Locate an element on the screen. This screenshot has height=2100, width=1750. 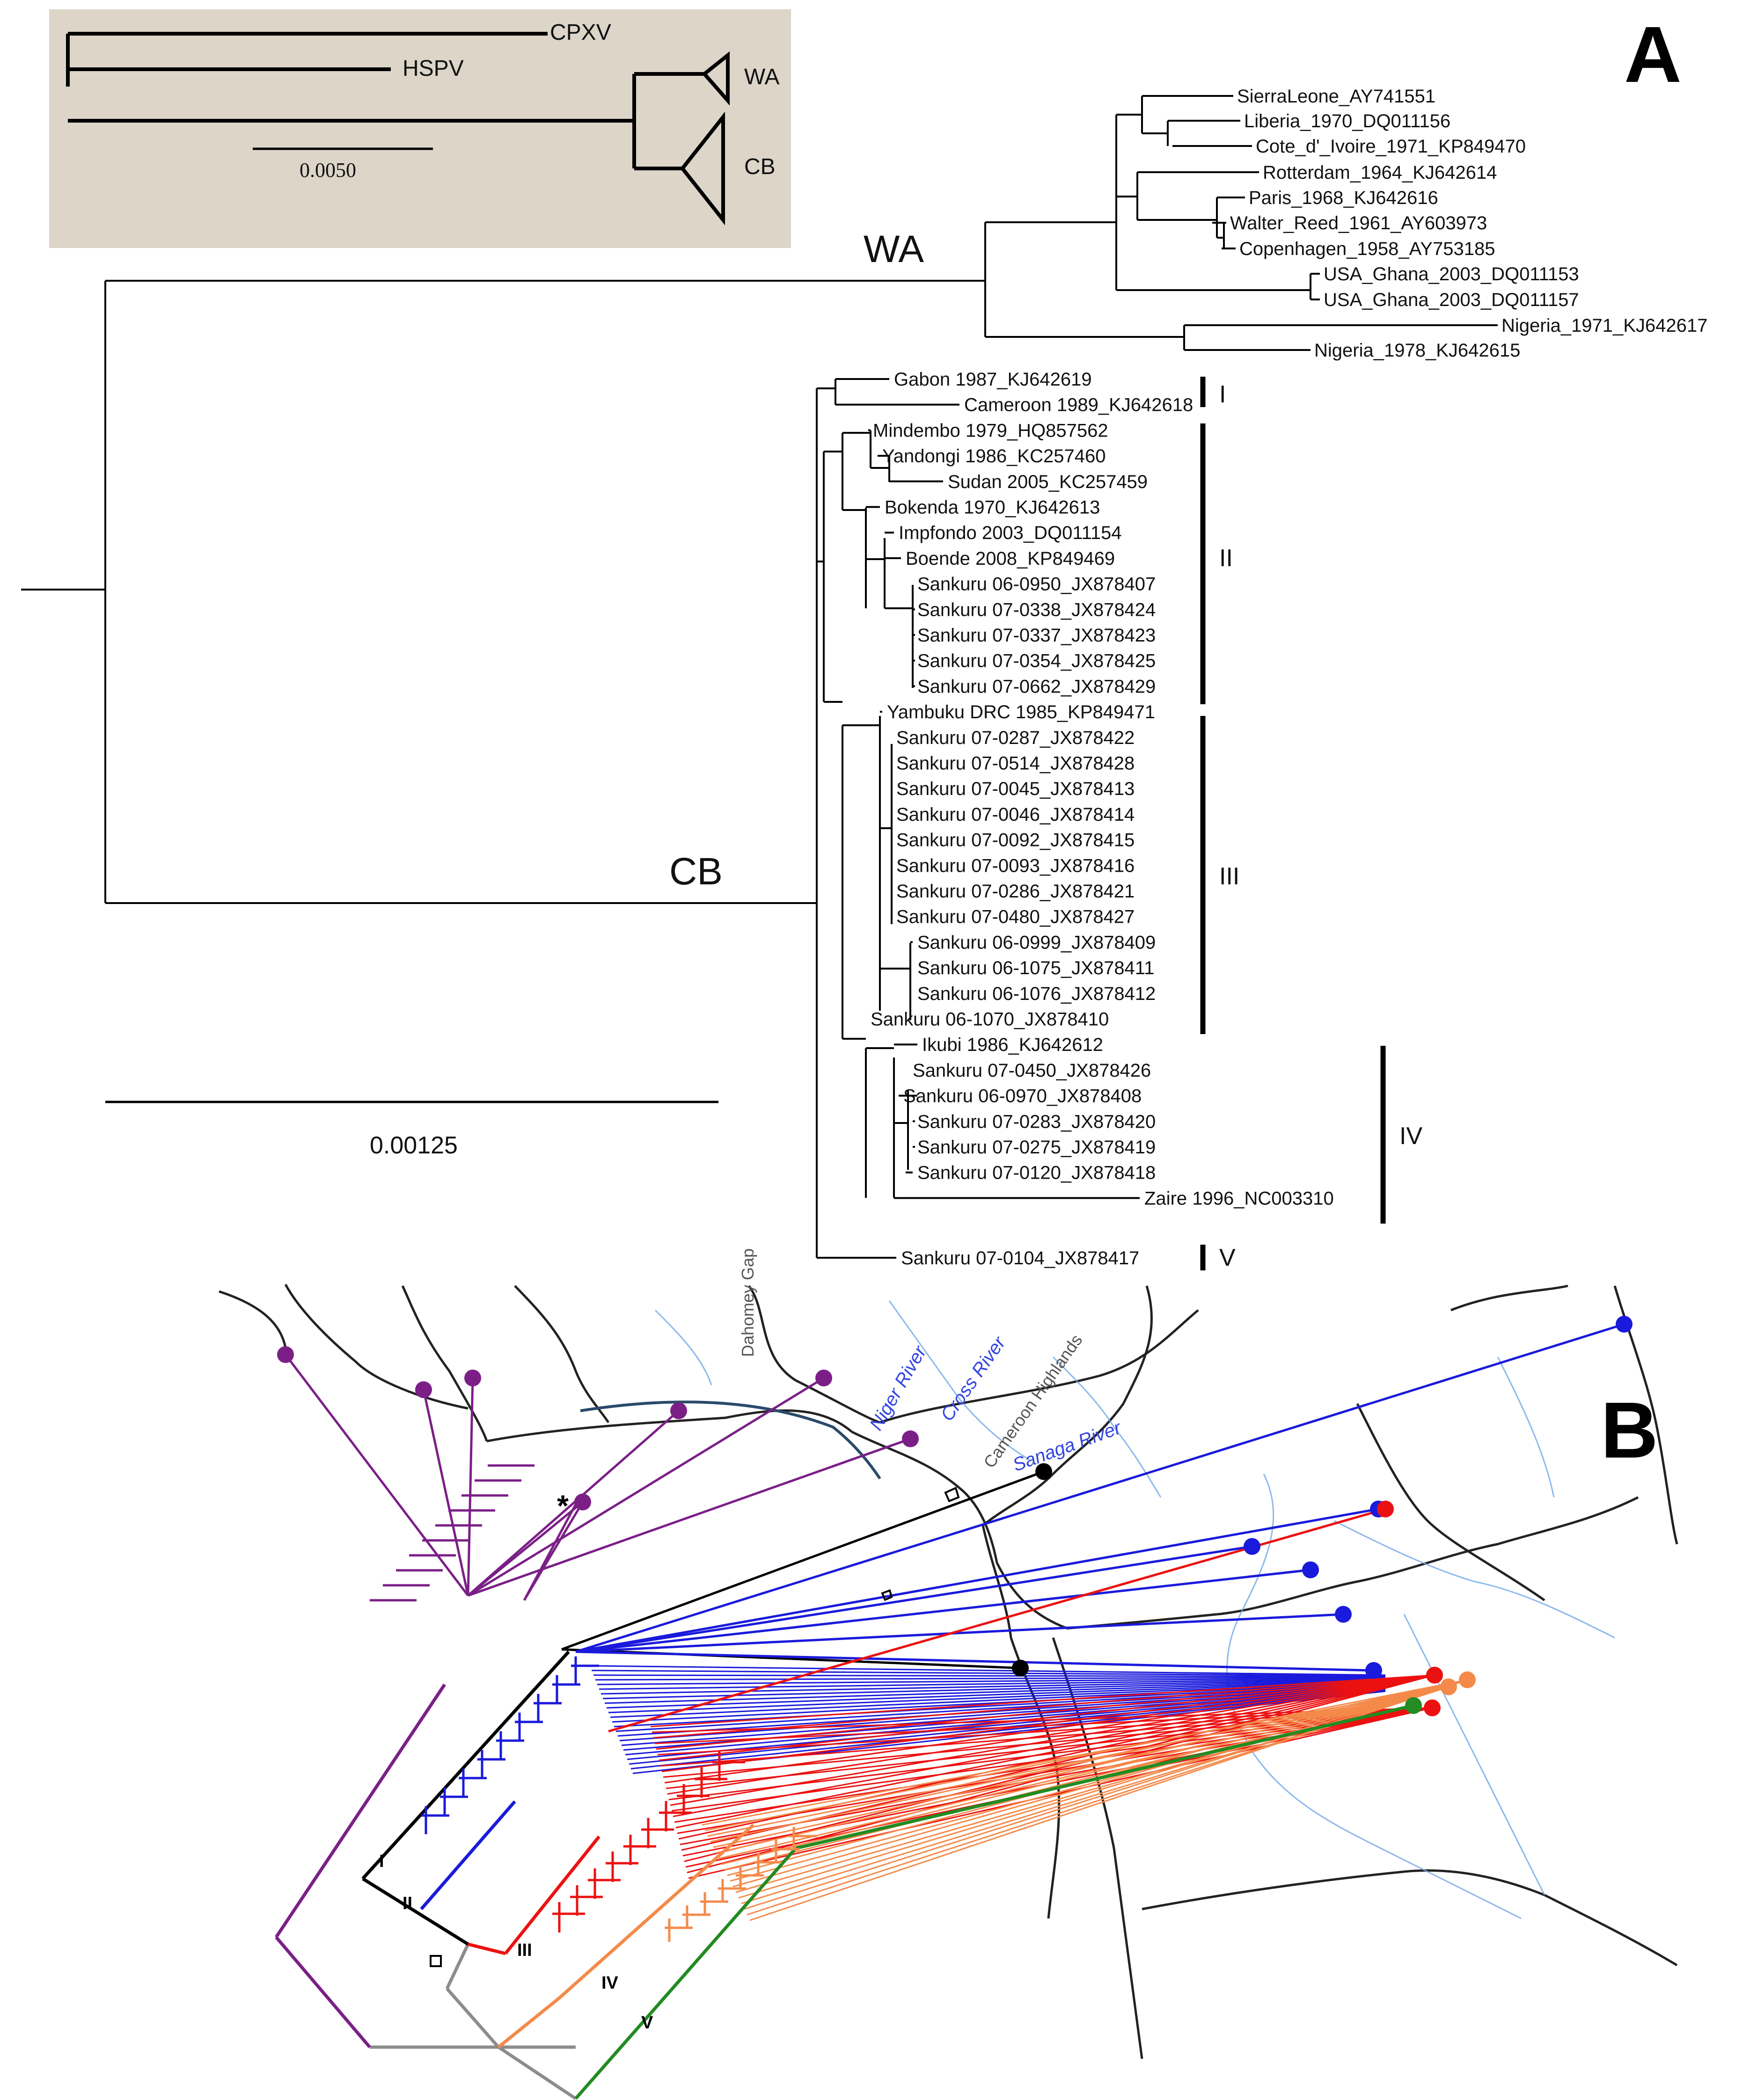
wa-tip-label: Walter_Reed_1961_AY603973 is located at coordinates (1358, 223).